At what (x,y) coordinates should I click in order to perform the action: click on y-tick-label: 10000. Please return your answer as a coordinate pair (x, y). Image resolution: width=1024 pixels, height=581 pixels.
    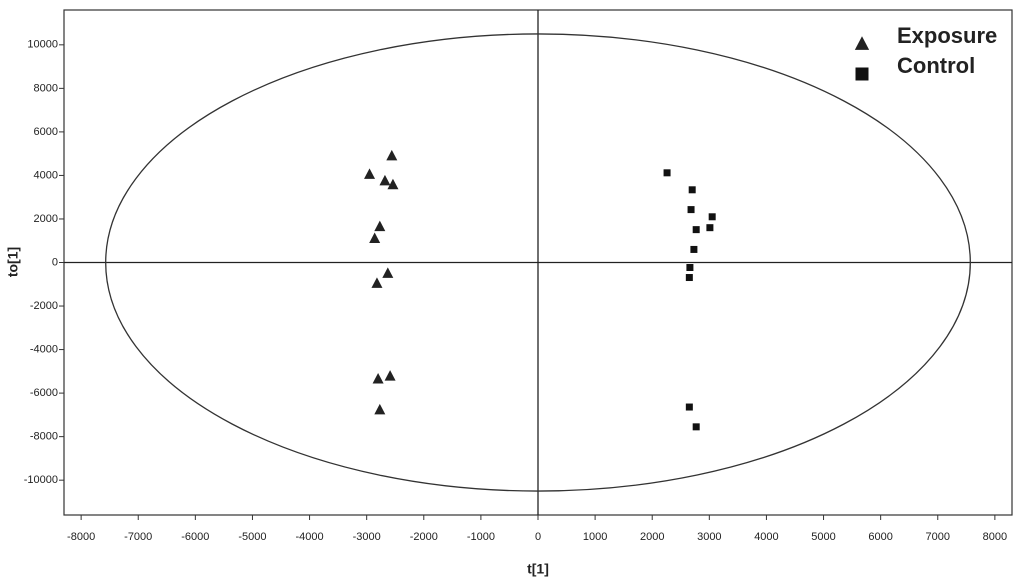
    Looking at the image, I should click on (42, 45).